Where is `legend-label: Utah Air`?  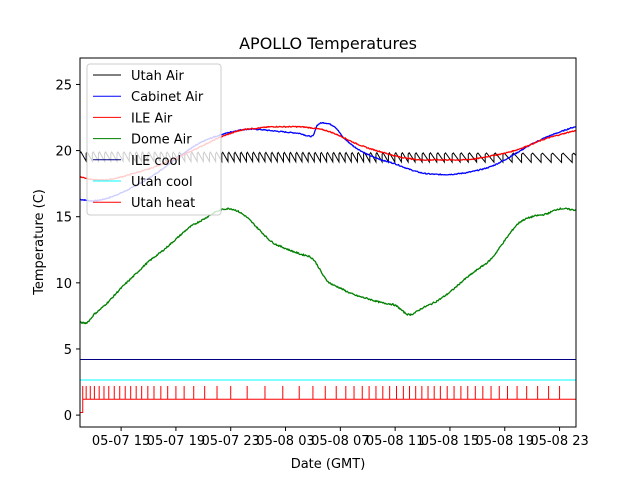
legend-label: Utah Air is located at coordinates (157, 76).